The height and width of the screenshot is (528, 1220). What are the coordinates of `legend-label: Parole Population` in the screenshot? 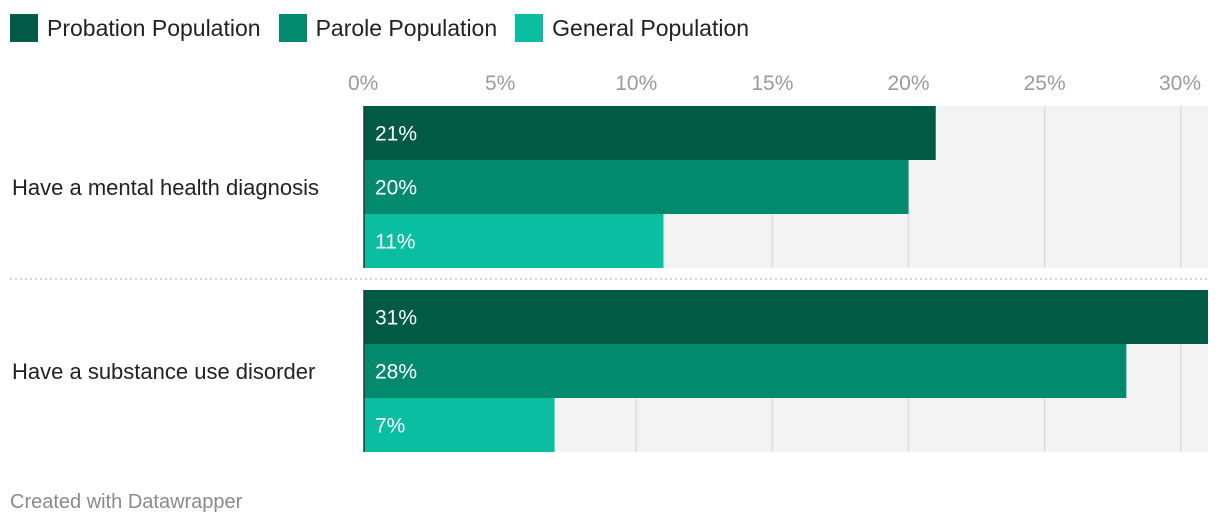 It's located at (406, 27).